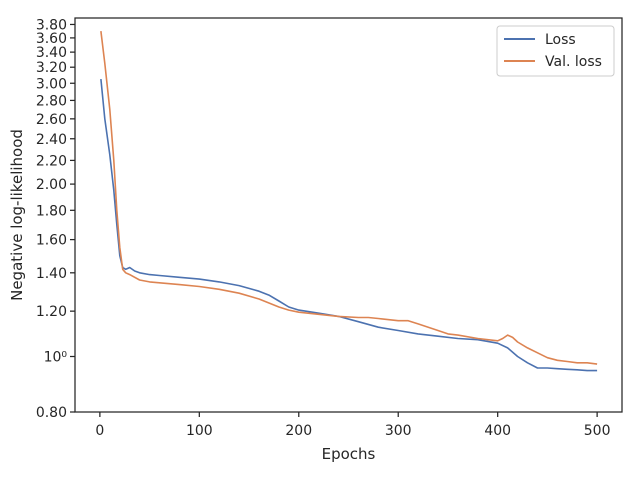  What do you see at coordinates (597, 431) in the screenshot?
I see `x-tick-label: 500` at bounding box center [597, 431].